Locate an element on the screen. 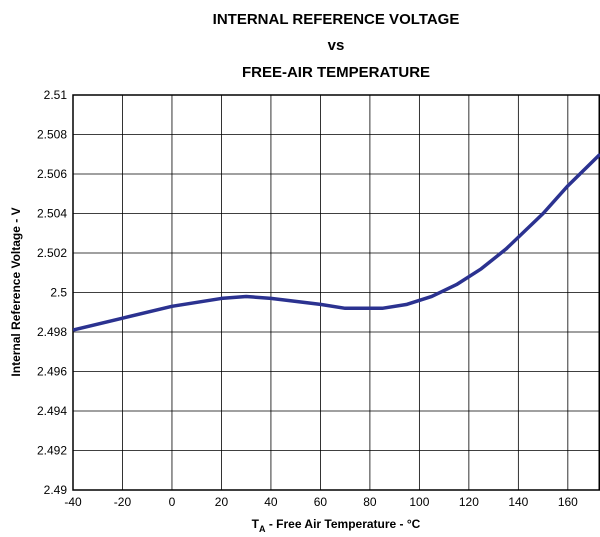  x-tick-label: 60 is located at coordinates (321, 502).